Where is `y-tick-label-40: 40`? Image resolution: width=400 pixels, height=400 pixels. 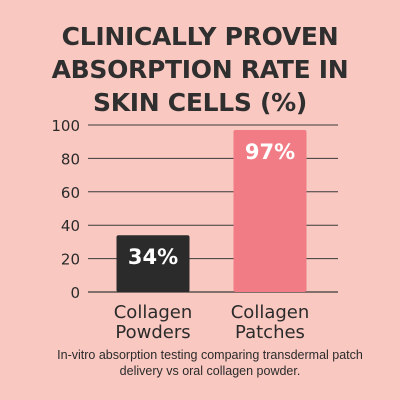
y-tick-label-40: 40 is located at coordinates (70, 226).